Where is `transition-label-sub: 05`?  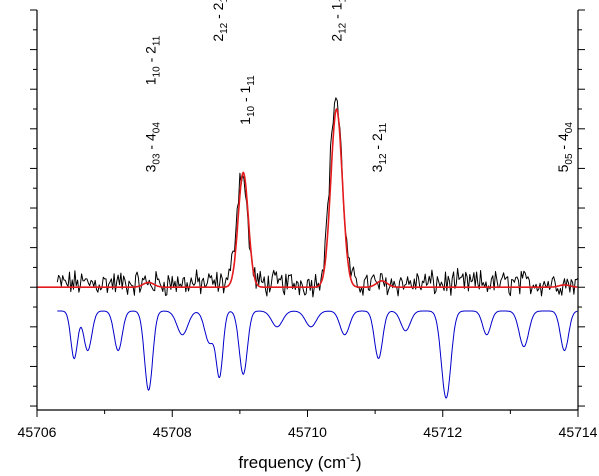 transition-label-sub: 05 is located at coordinates (569, 159).